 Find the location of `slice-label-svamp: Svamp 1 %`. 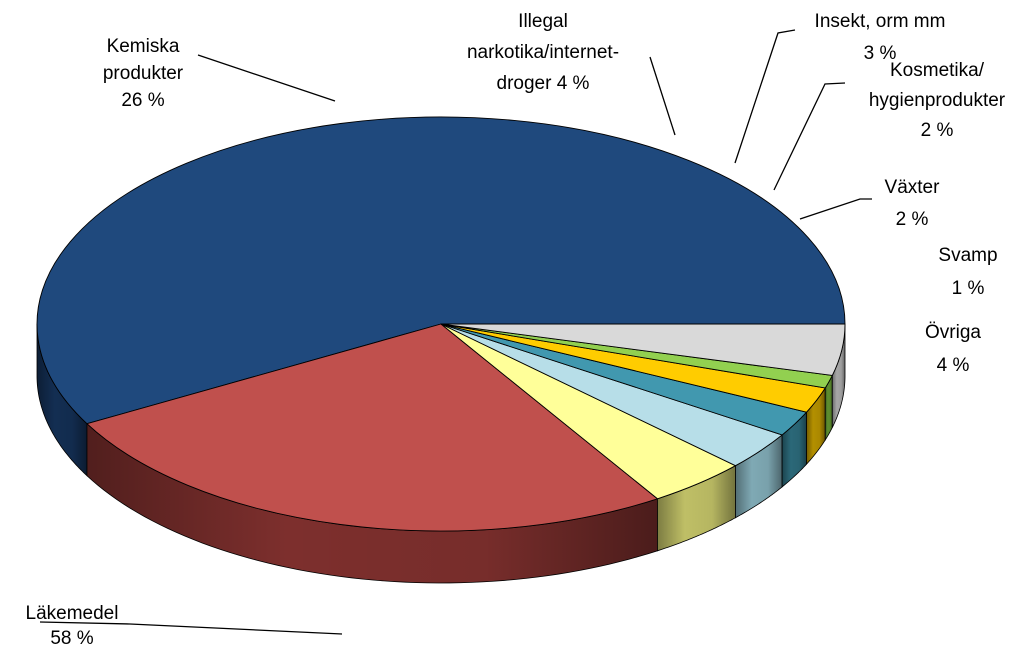

slice-label-svamp: Svamp 1 % is located at coordinates (967, 272).